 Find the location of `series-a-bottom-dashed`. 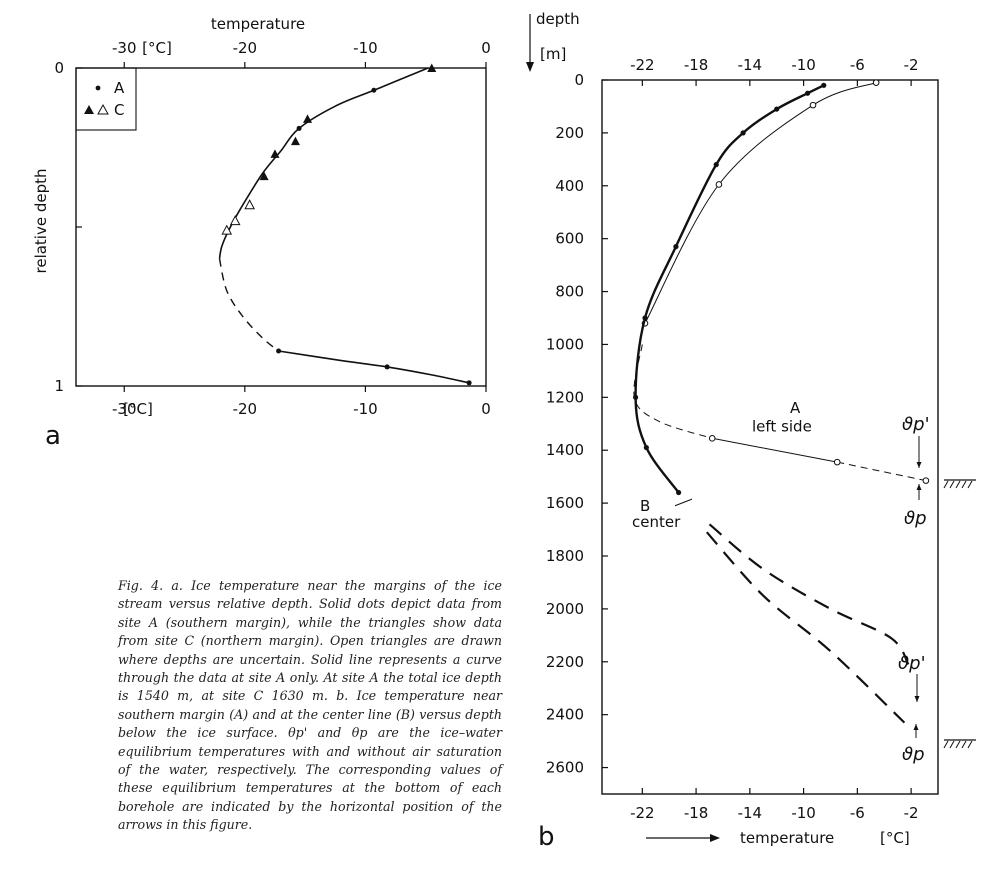

series-a-bottom-dashed is located at coordinates (882, 471).